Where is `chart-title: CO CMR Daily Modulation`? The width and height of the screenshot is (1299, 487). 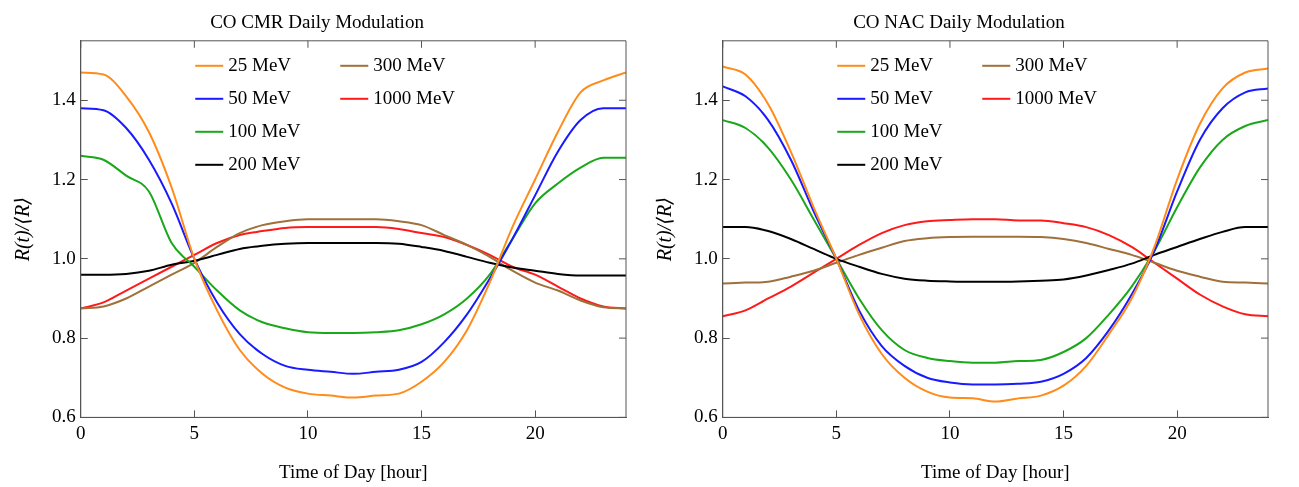 chart-title: CO CMR Daily Modulation is located at coordinates (317, 22).